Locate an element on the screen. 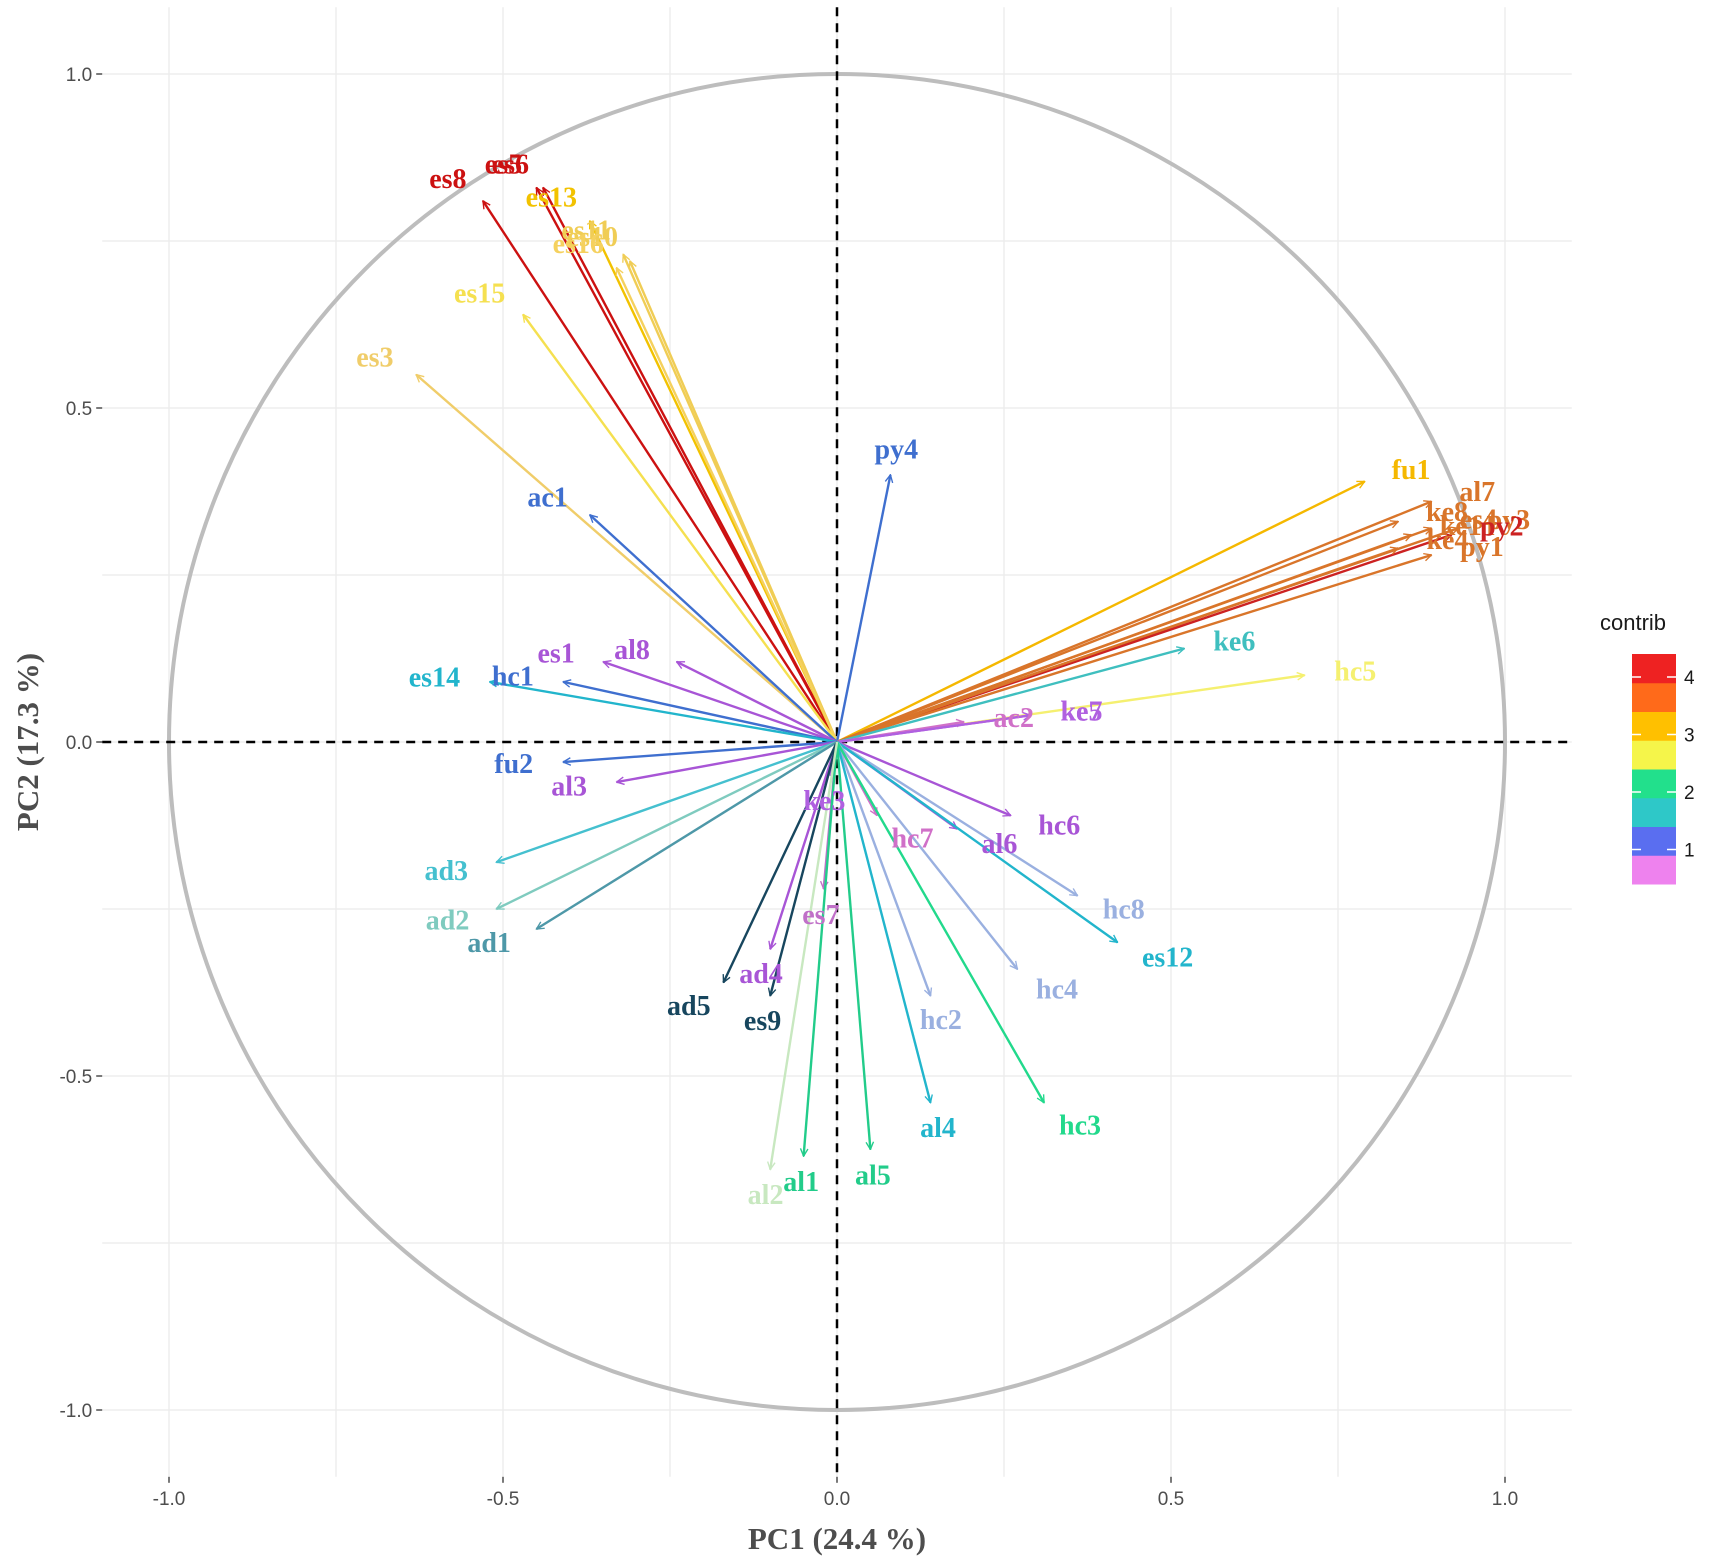  label-ke5: ke5 is located at coordinates (1081, 712).